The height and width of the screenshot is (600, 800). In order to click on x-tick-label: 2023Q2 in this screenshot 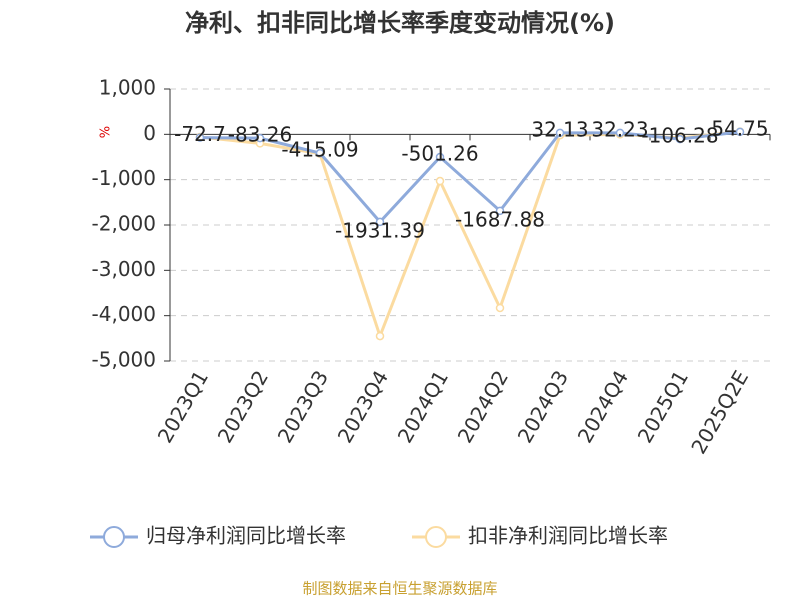, I will do `click(243, 406)`.